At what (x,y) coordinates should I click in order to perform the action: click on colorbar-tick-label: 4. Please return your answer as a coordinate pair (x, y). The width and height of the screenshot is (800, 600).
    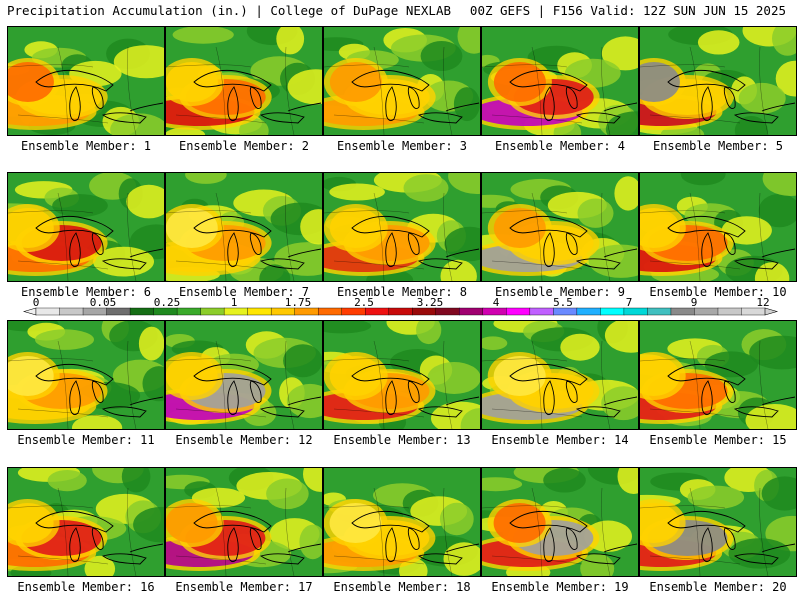
    Looking at the image, I should click on (496, 302).